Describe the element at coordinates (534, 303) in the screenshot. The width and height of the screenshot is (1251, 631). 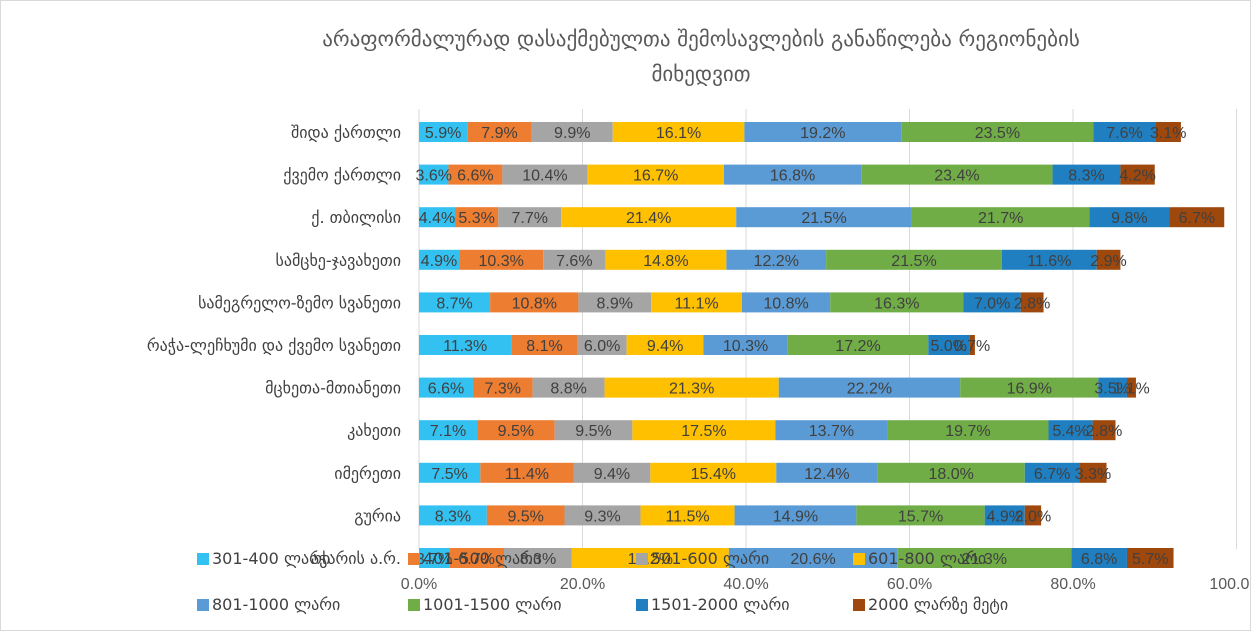
I see `data-label: 10.8%` at that location.